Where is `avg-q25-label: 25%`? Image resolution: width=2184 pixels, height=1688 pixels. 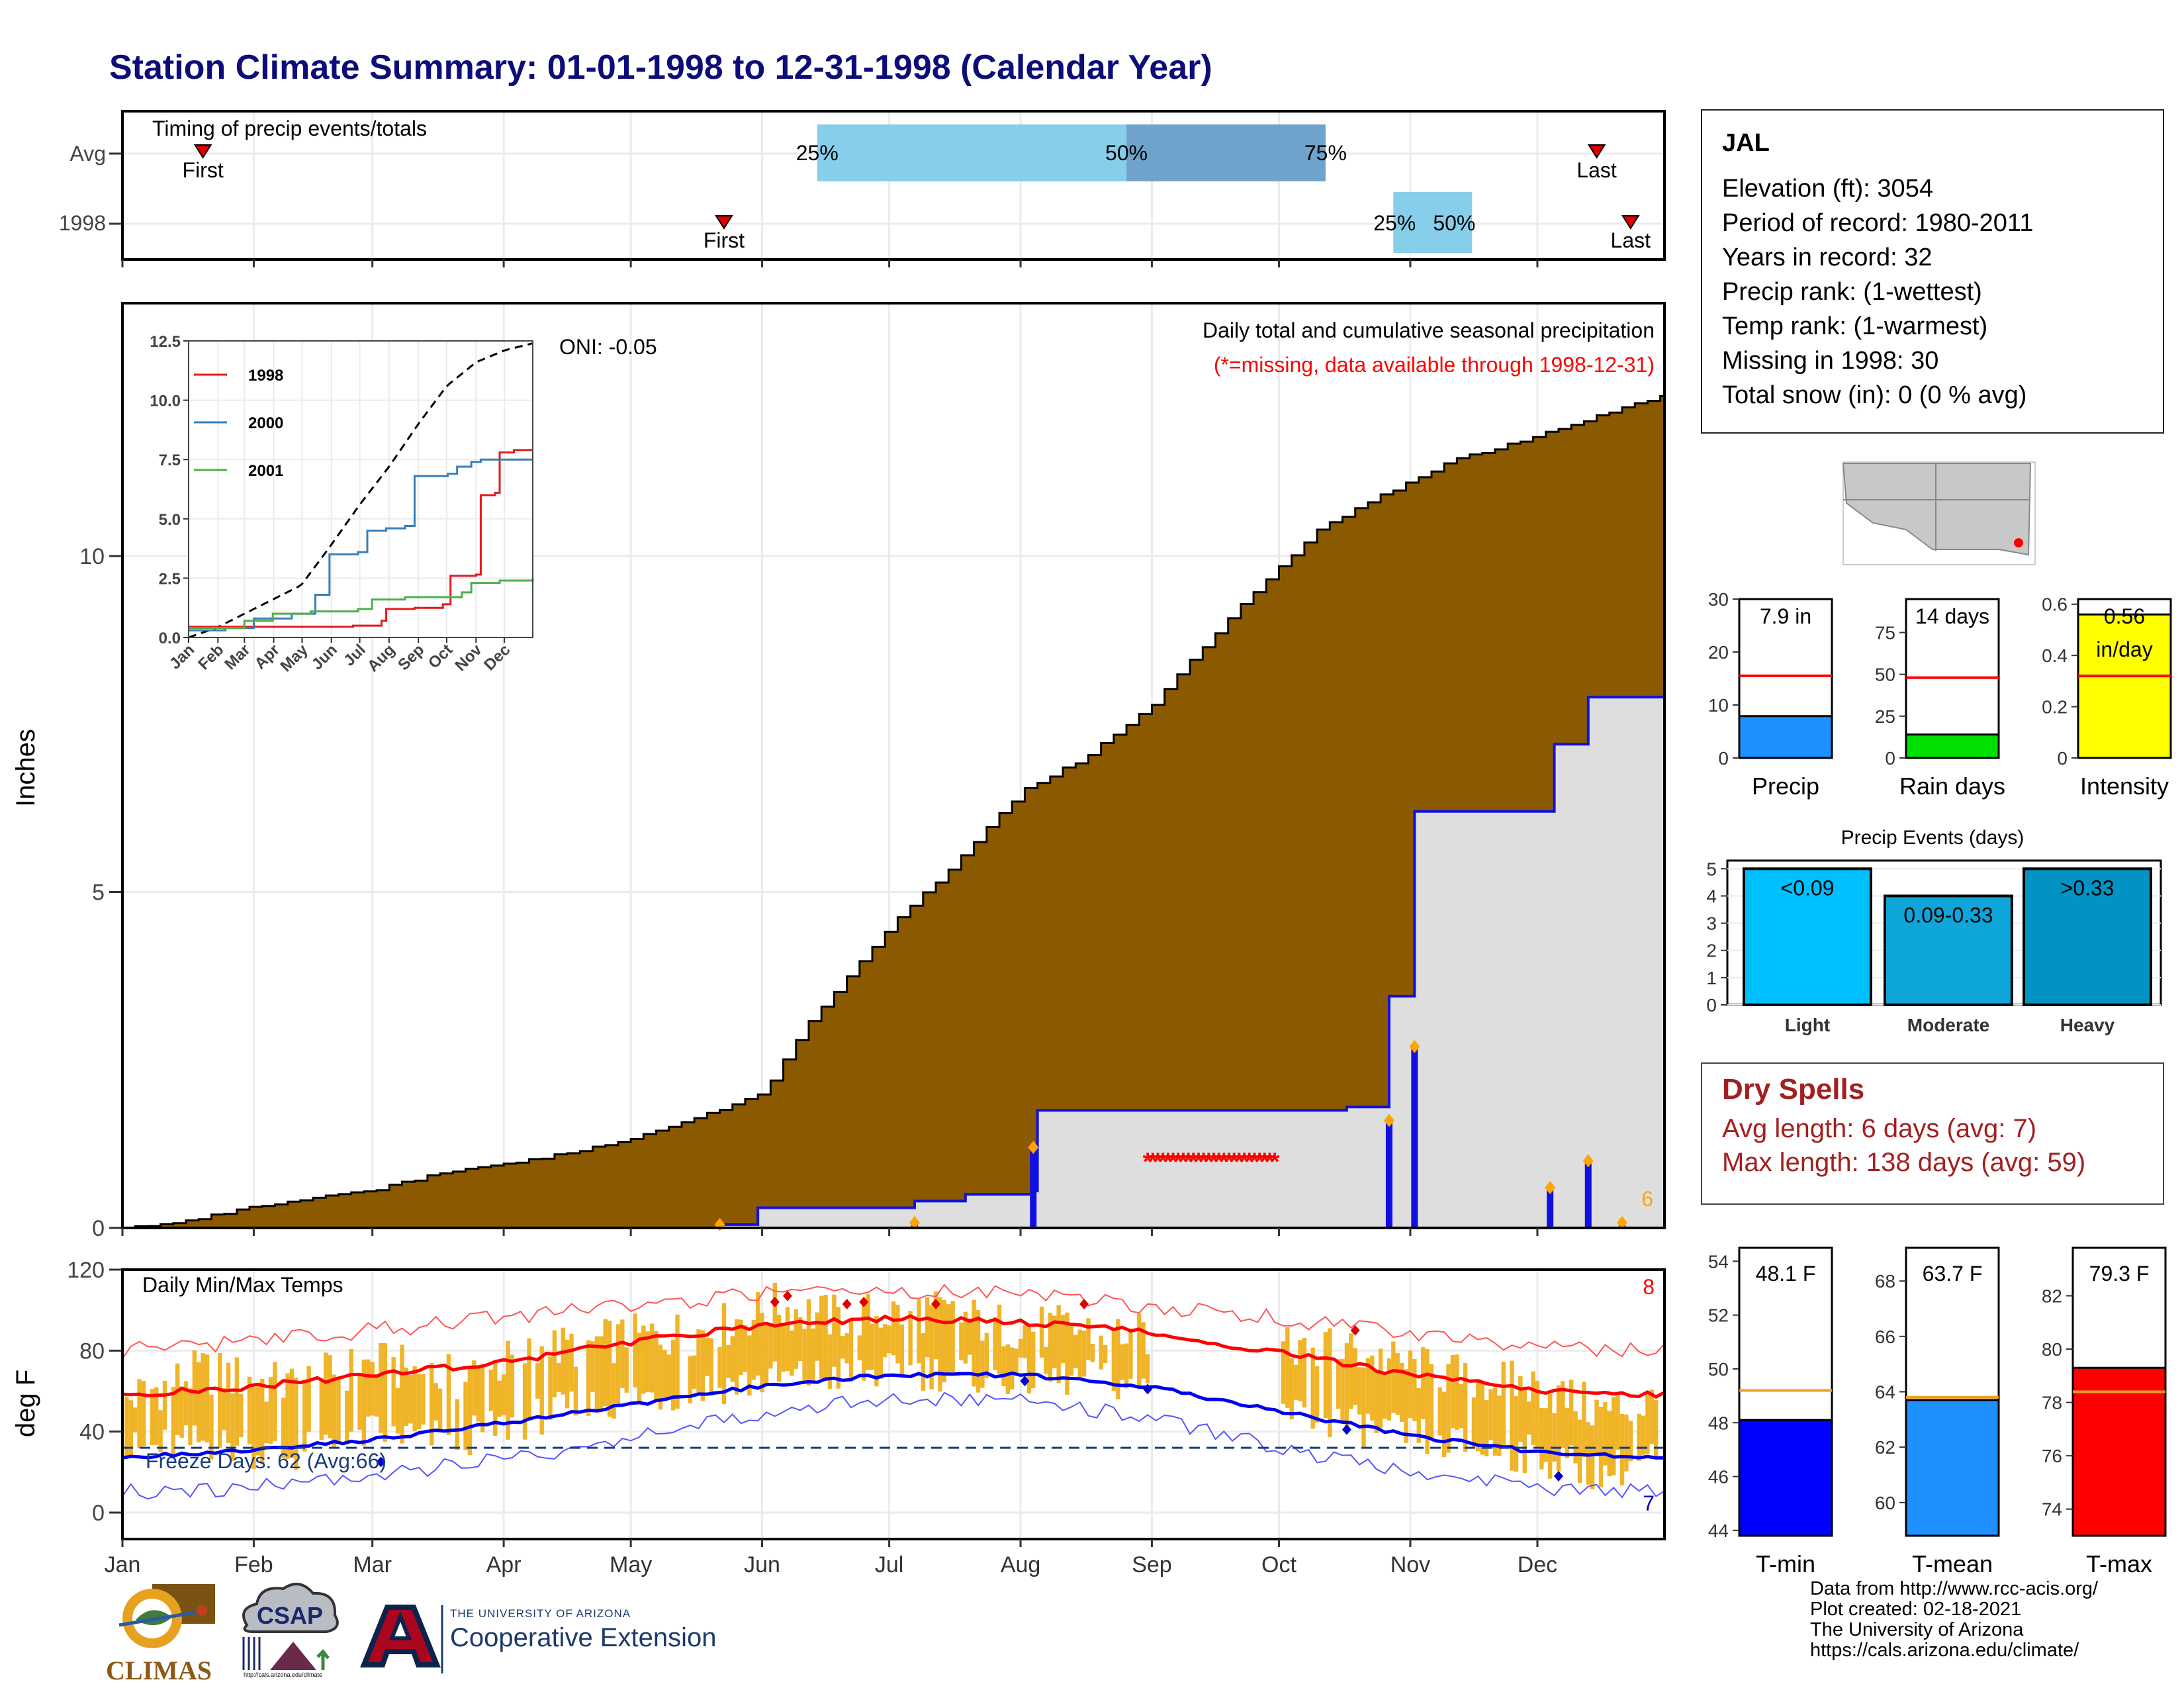 avg-q25-label: 25% is located at coordinates (818, 153).